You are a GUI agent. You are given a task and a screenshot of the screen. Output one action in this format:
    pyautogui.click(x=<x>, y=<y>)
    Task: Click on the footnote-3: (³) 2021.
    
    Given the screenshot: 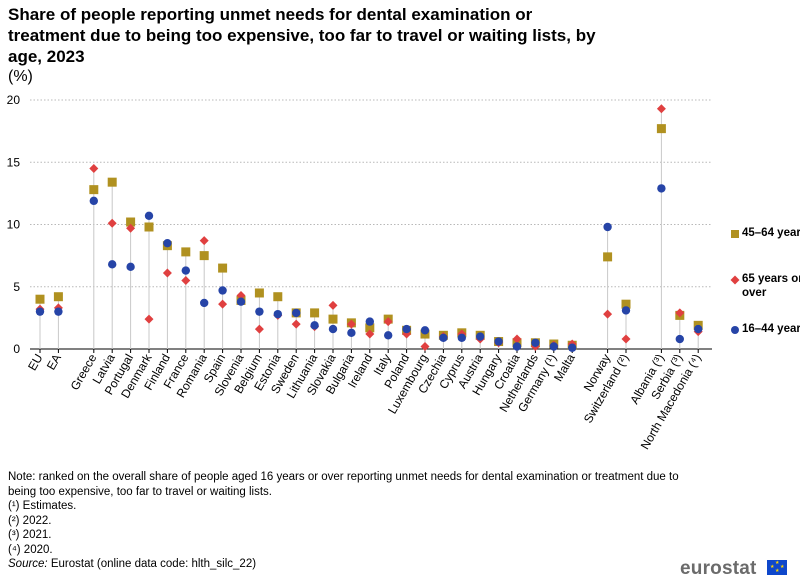 What is the action you would take?
    pyautogui.click(x=30, y=535)
    